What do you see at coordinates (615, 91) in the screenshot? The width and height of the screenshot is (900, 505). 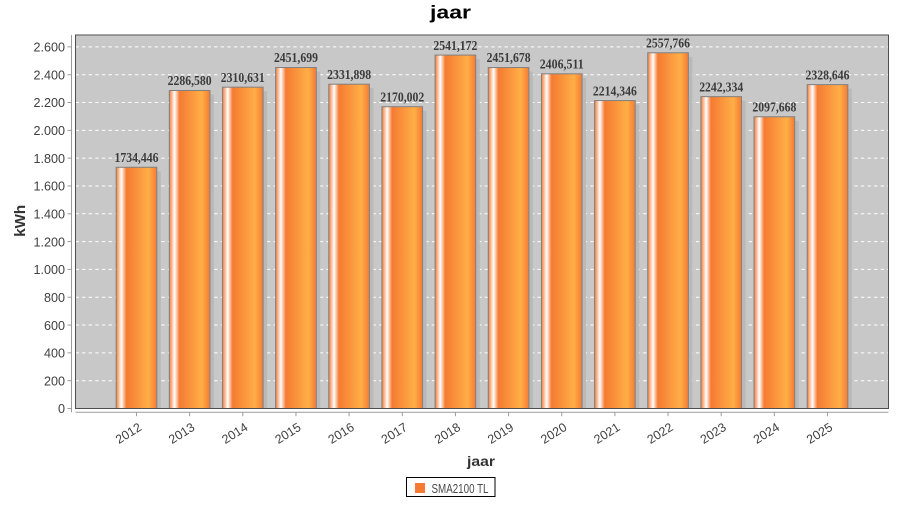 I see `svg-text: 2214,346` at bounding box center [615, 91].